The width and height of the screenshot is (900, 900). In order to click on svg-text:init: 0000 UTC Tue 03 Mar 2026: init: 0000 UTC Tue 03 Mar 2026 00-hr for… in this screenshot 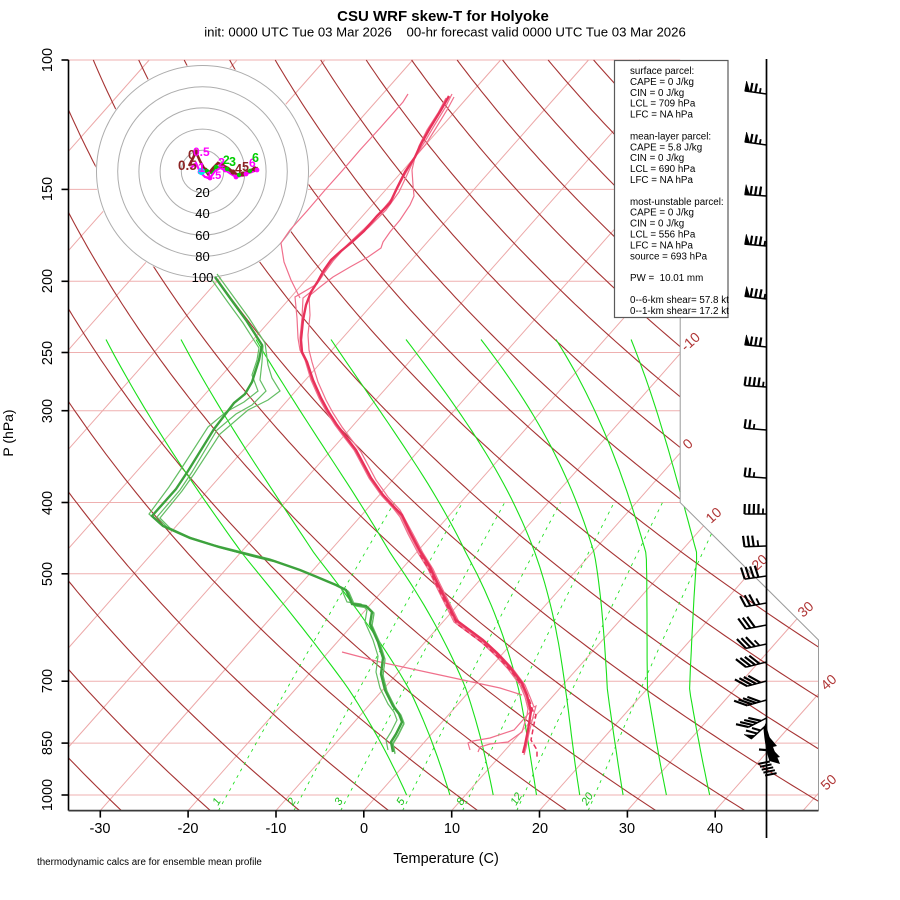, I will do `click(445, 32)`.